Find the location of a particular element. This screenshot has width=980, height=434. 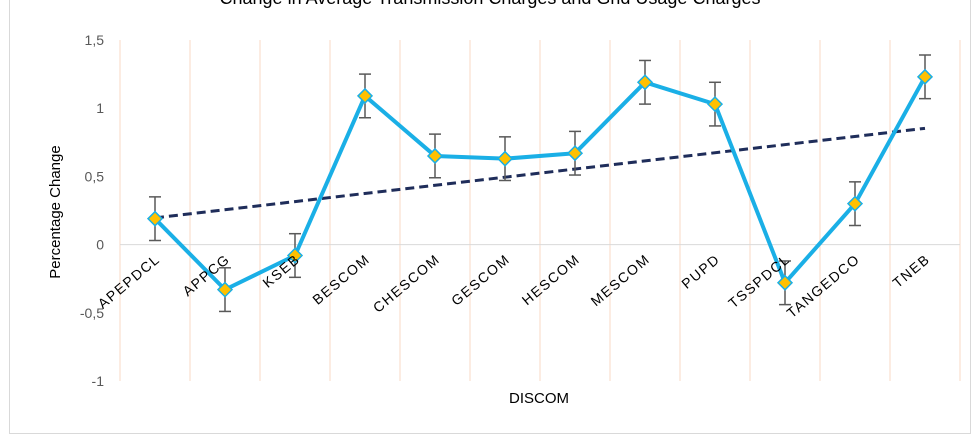

x-tick-label: TANGEDCO is located at coordinates (822, 286).